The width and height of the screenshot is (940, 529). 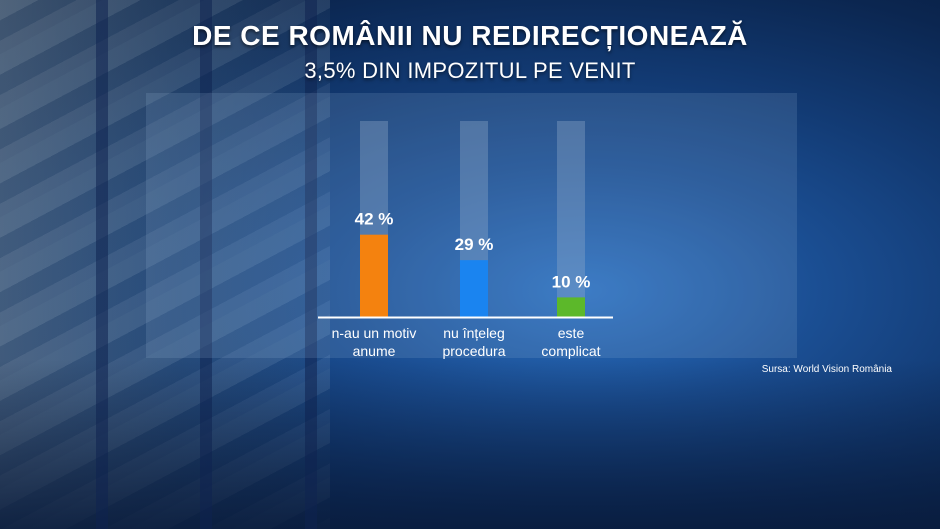 What do you see at coordinates (473, 342) in the screenshot?
I see `category-label: nu înțeleg procedura` at bounding box center [473, 342].